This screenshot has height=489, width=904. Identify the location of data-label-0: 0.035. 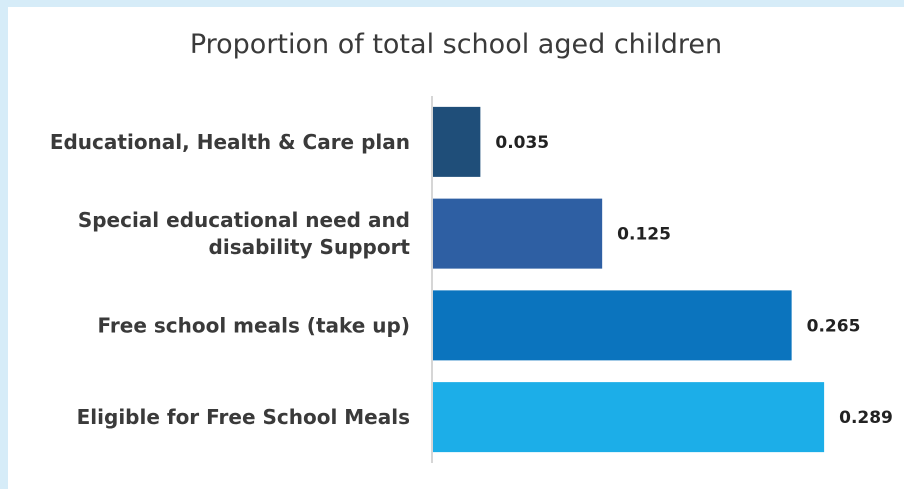
(522, 143).